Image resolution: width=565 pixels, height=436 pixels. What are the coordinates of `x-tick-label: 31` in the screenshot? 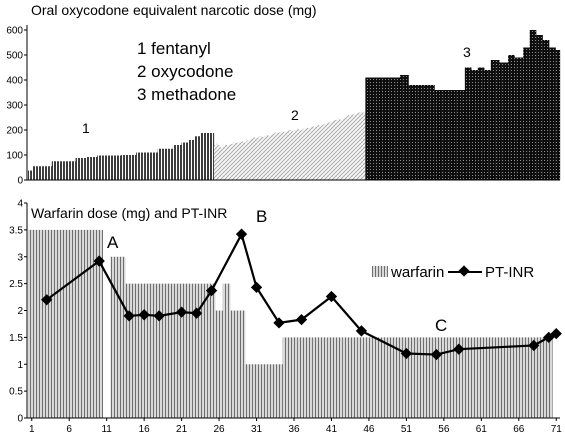 It's located at (257, 429).